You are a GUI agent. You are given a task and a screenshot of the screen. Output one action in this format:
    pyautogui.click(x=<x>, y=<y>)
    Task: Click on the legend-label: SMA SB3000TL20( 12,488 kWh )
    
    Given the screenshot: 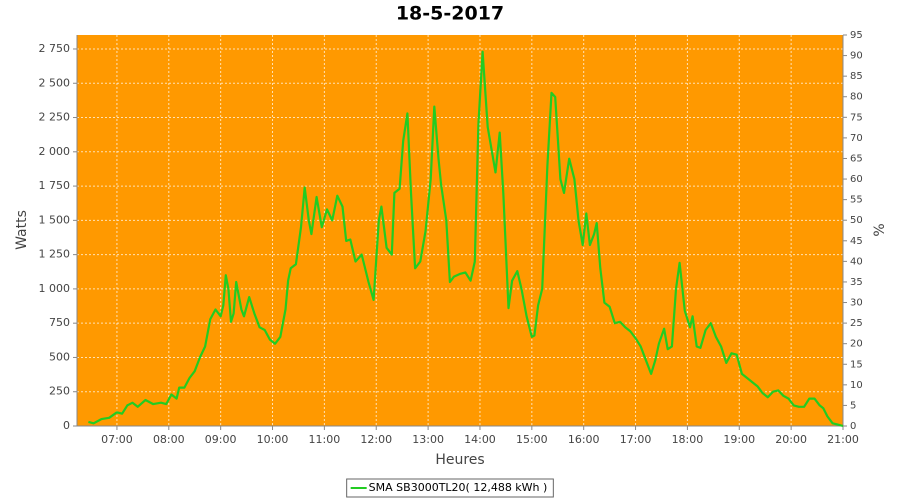 What is the action you would take?
    pyautogui.click(x=458, y=487)
    